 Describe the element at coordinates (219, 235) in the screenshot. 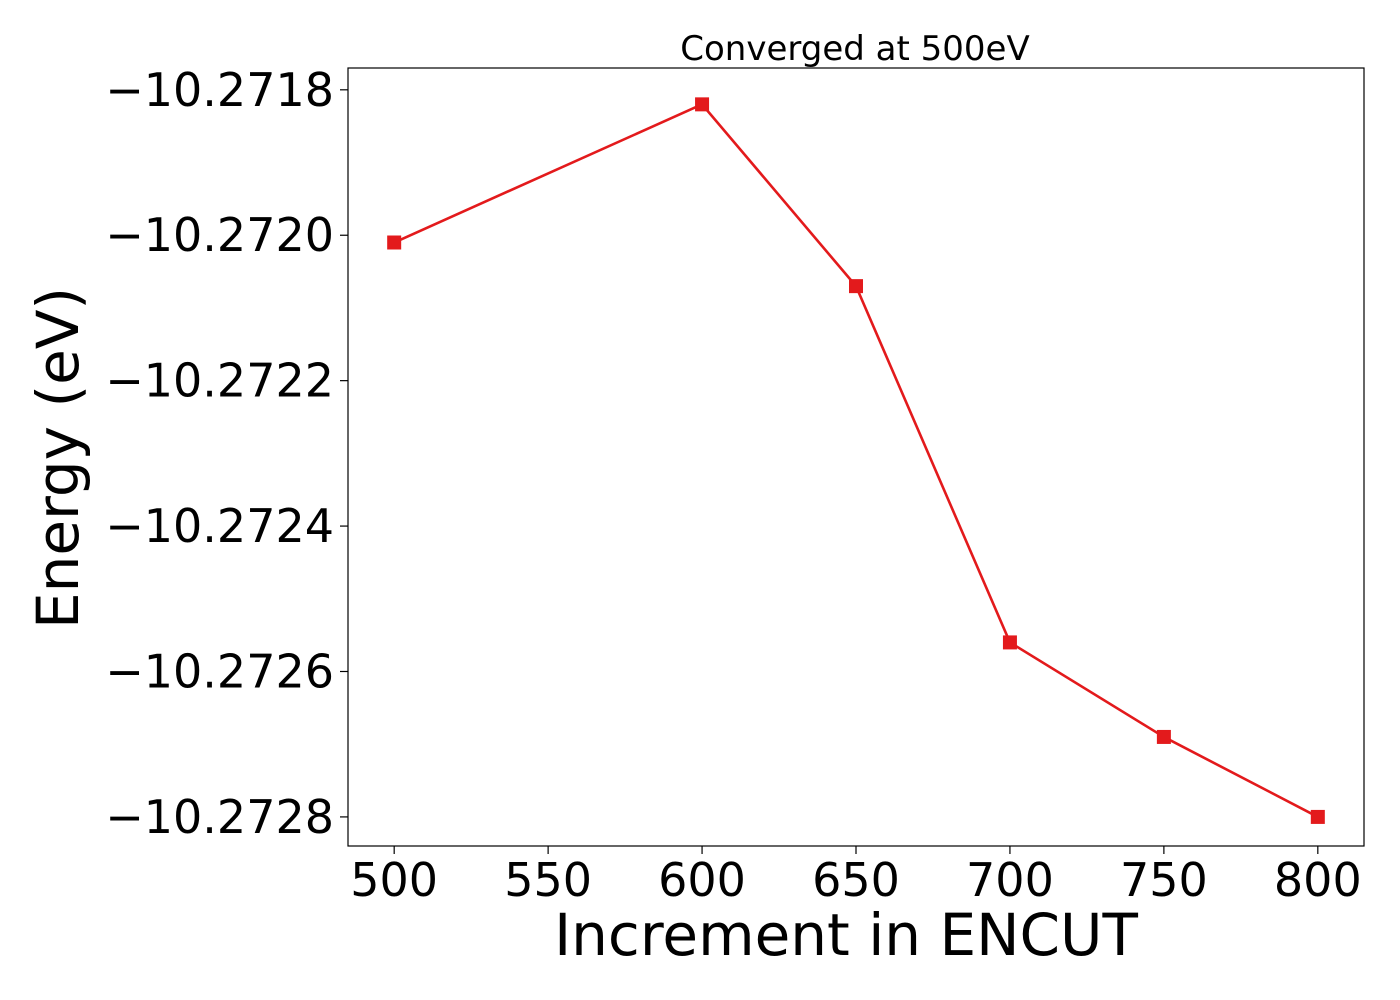

I see `y-tick-label: −10.2720` at that location.